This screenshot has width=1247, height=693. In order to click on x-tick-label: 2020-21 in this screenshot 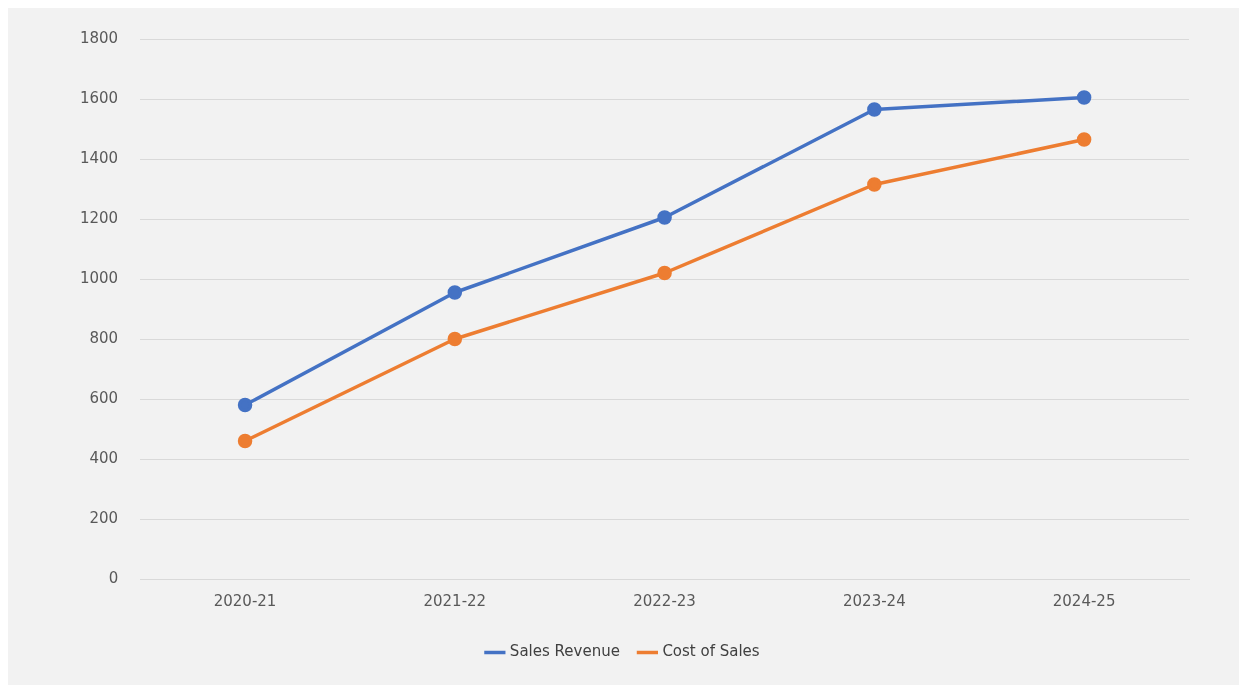, I will do `click(245, 600)`.